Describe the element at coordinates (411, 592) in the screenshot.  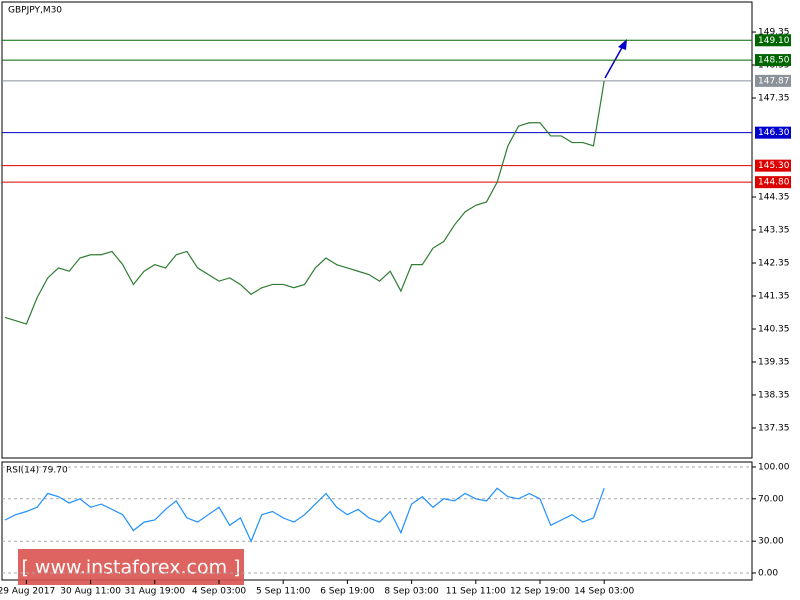
I see `x-tick-label: 8 Sep 03:00` at that location.